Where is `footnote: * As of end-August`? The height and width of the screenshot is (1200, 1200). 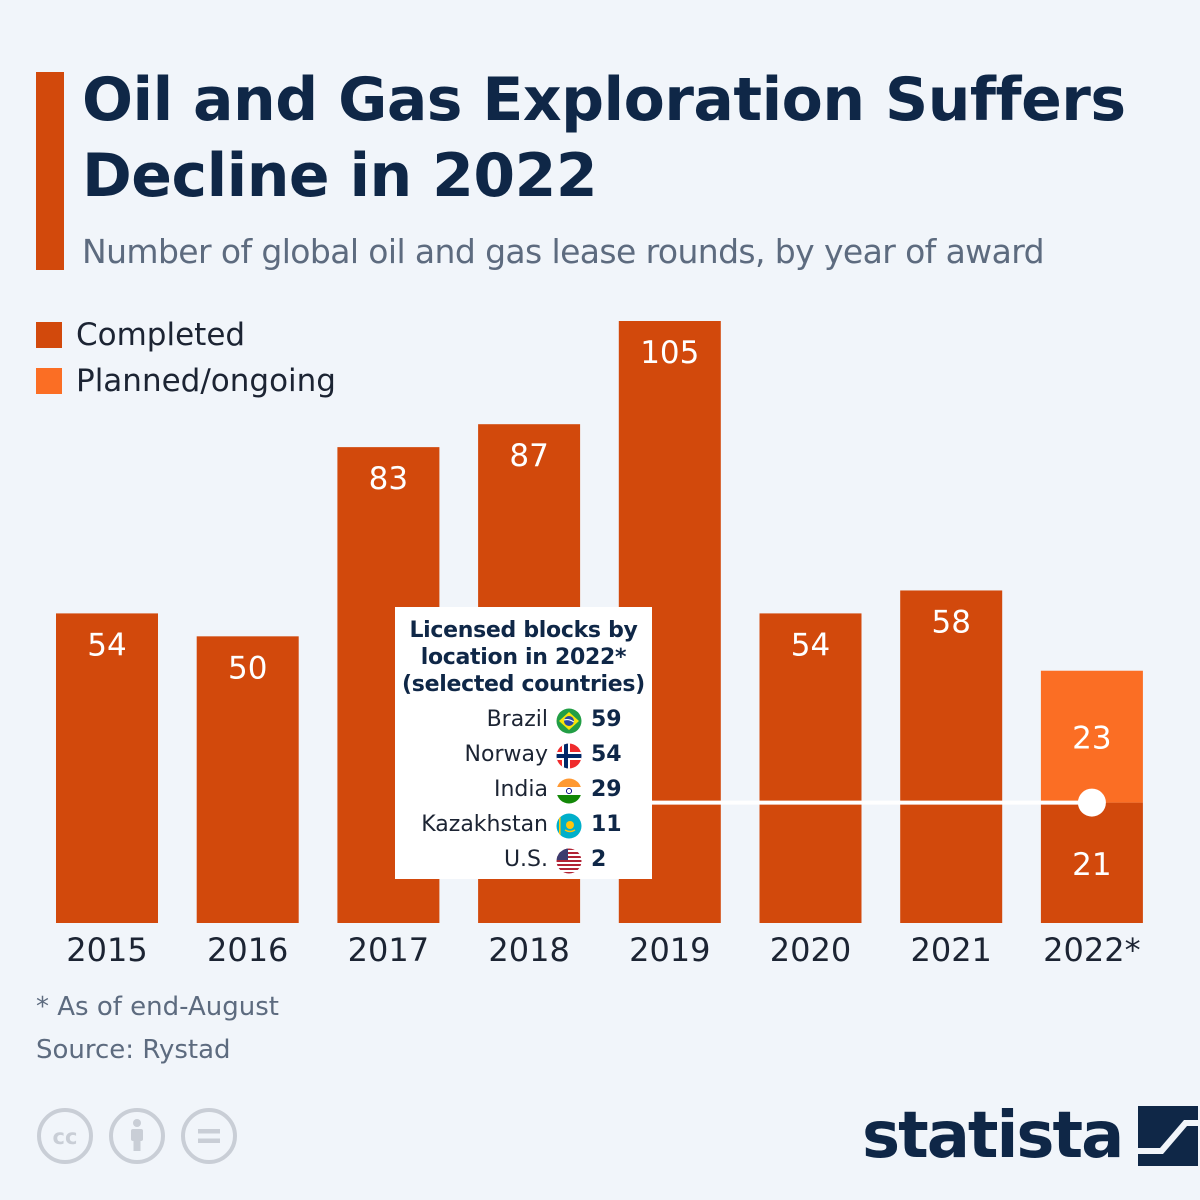 footnote: * As of end-August is located at coordinates (157, 1007).